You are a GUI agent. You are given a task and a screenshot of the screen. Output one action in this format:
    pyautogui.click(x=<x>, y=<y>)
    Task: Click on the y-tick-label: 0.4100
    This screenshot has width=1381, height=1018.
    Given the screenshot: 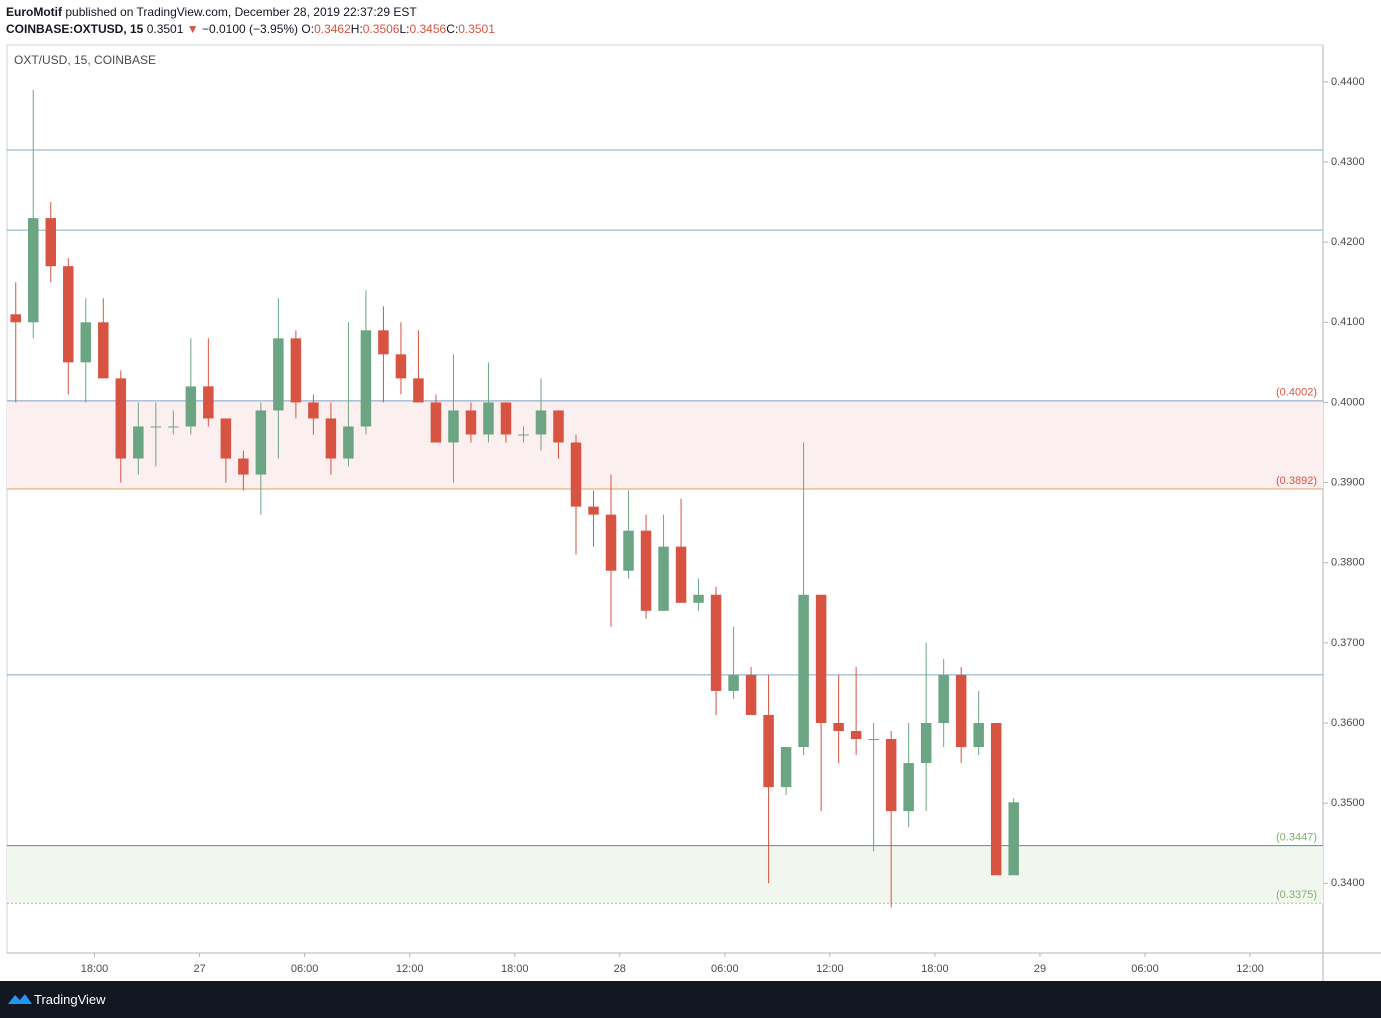 What is the action you would take?
    pyautogui.click(x=1348, y=322)
    